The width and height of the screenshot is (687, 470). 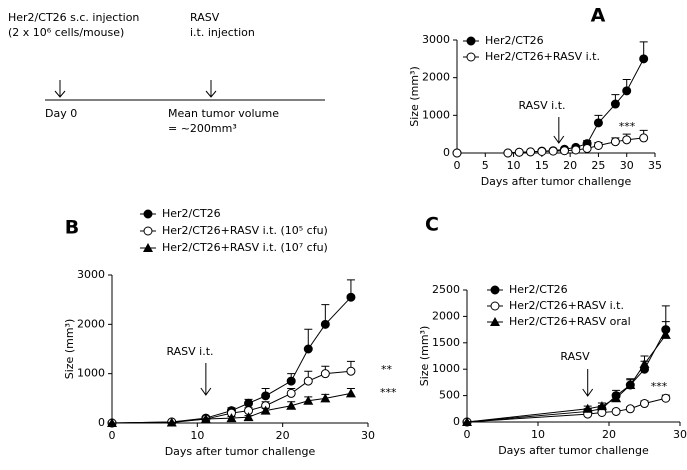 What do you see at coordinates (223, 113) in the screenshot?
I see `timeline-text: Mean tumor volume` at bounding box center [223, 113].